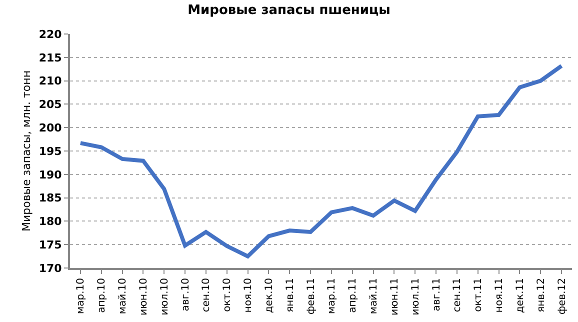 The image size is (578, 322). Describe the element at coordinates (562, 296) in the screenshot. I see `x-tick-label: фев.12` at that location.